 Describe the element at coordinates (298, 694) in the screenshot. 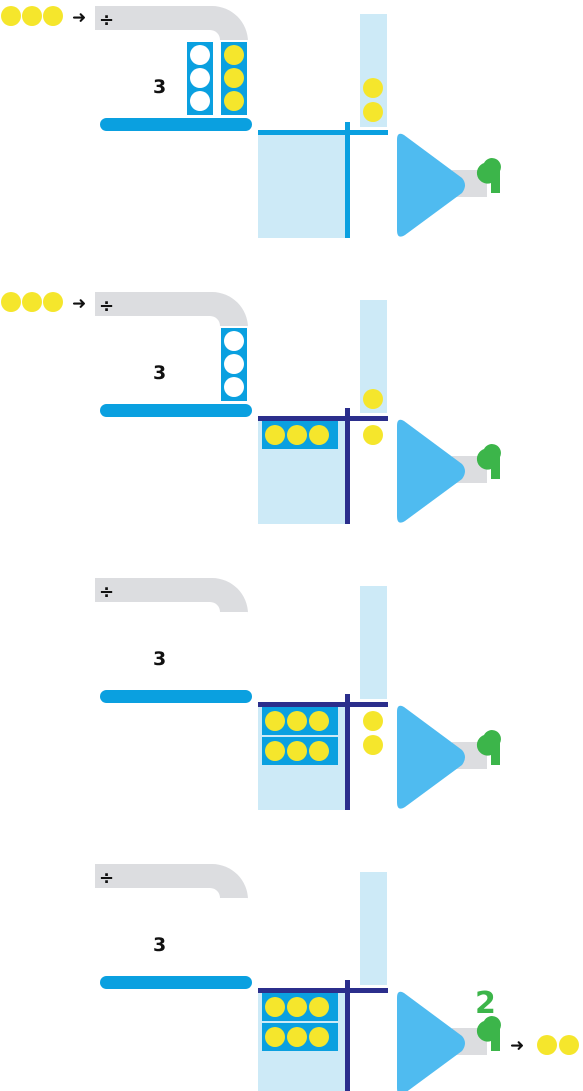

I see `division-step-3: ÷3` at that location.